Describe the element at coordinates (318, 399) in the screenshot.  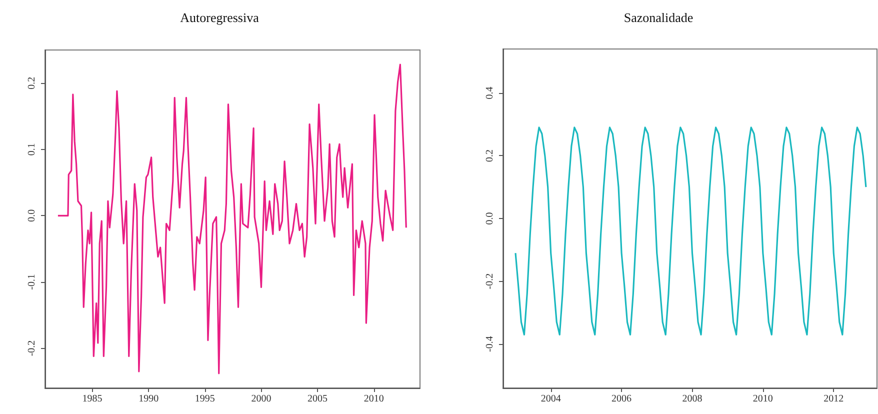
I see `x-tick-label: 2005` at that location.